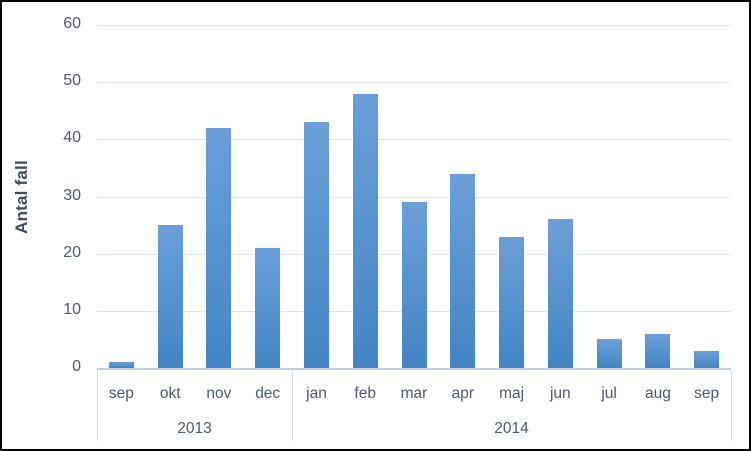 Image resolution: width=751 pixels, height=451 pixels. Describe the element at coordinates (414, 369) in the screenshot. I see `x-axis-line` at that location.